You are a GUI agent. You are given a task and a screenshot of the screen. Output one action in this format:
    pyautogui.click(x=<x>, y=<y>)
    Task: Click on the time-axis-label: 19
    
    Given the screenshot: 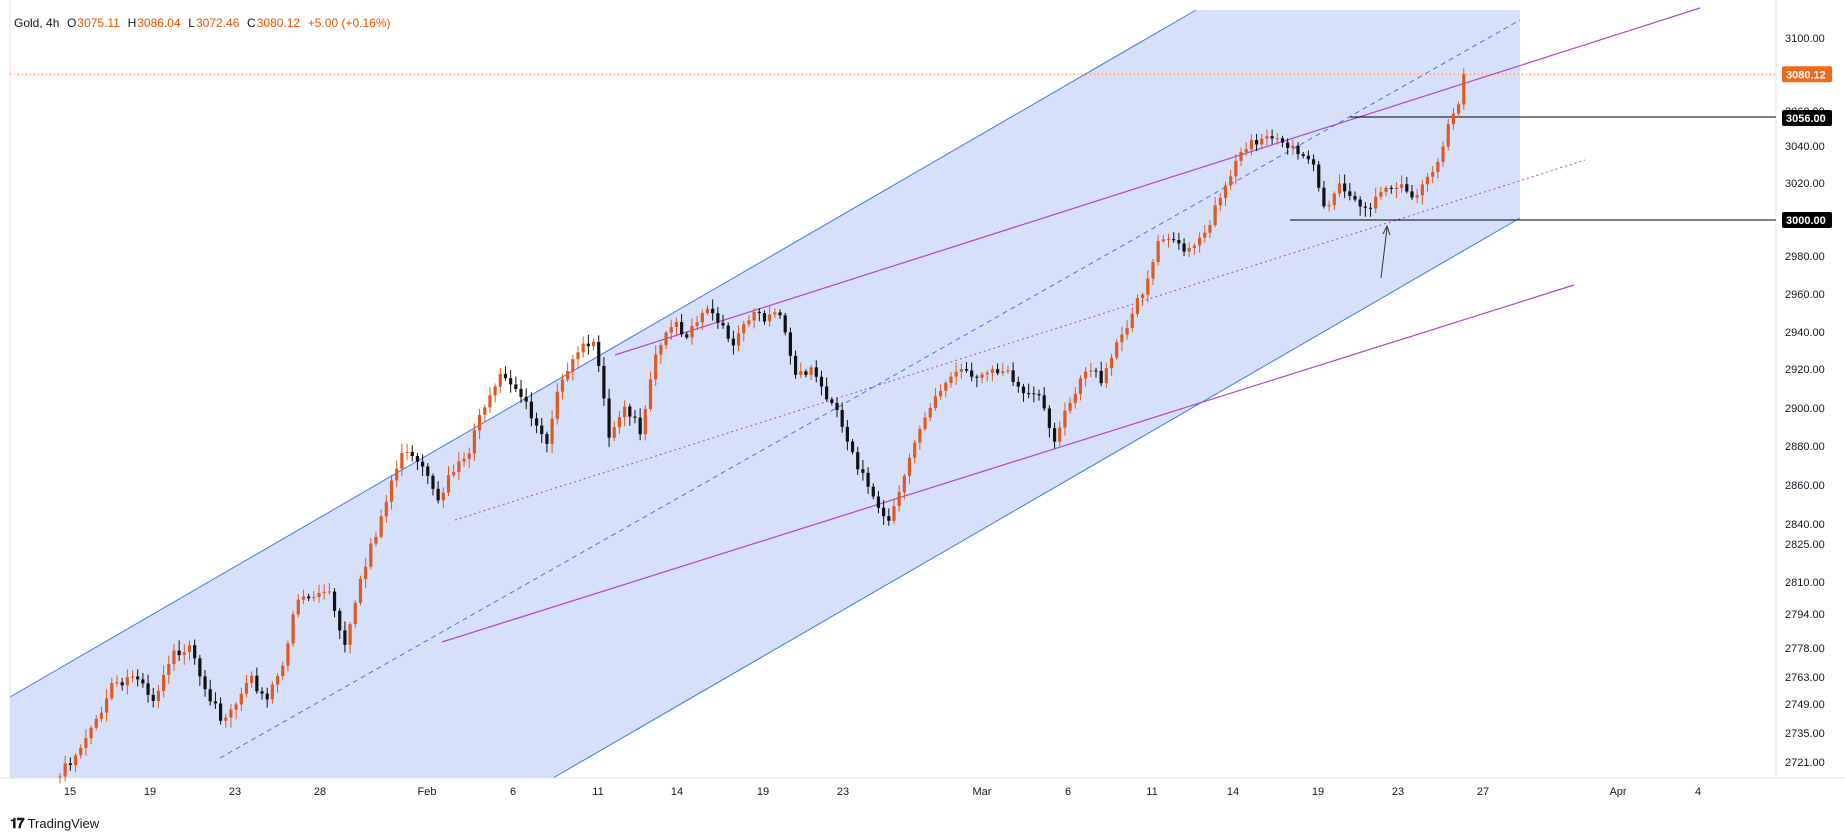 What is the action you would take?
    pyautogui.click(x=150, y=792)
    